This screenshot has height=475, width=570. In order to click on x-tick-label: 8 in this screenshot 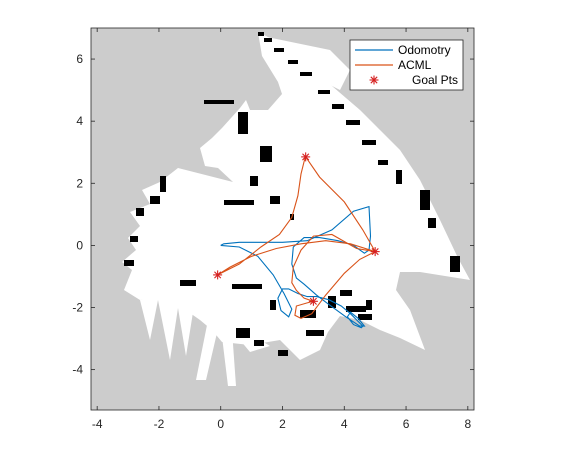, I will do `click(467, 424)`.